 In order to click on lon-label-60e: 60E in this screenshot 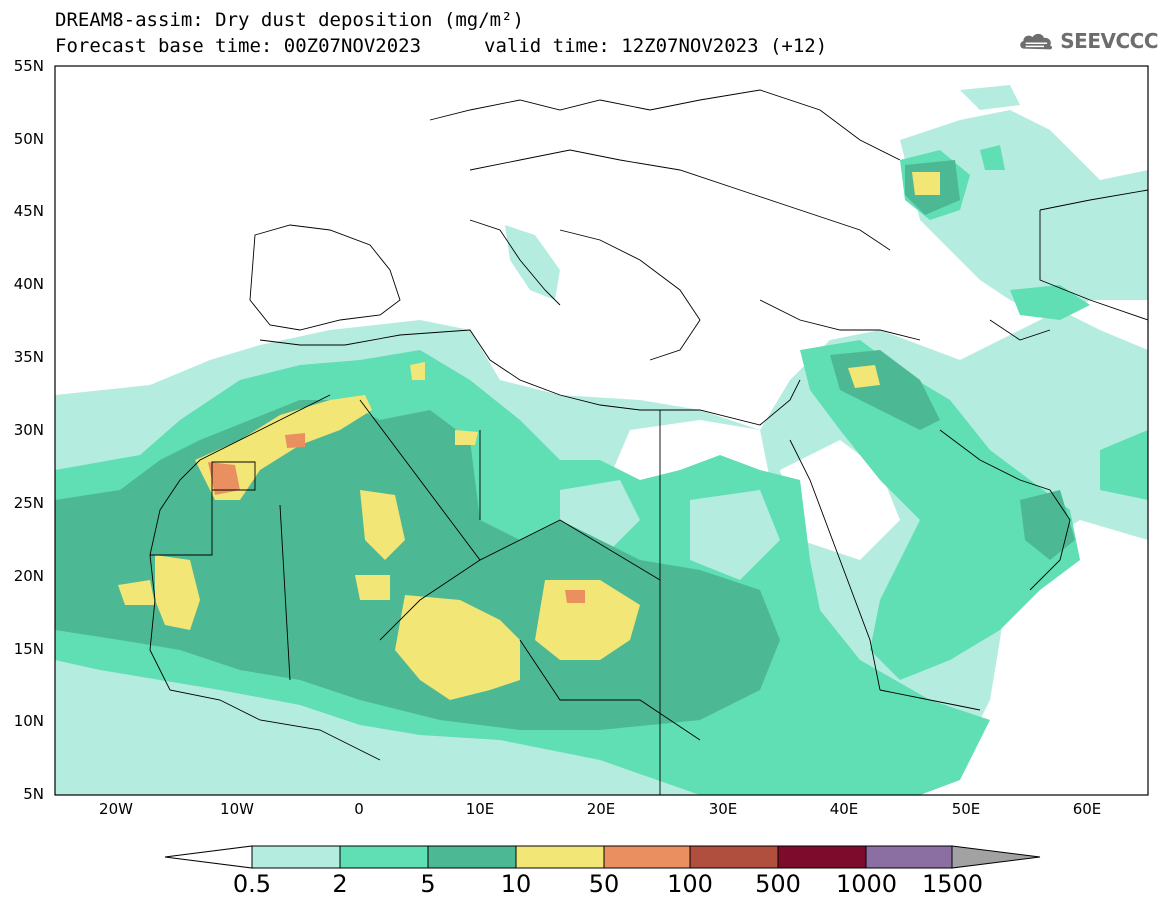, I will do `click(1087, 809)`.